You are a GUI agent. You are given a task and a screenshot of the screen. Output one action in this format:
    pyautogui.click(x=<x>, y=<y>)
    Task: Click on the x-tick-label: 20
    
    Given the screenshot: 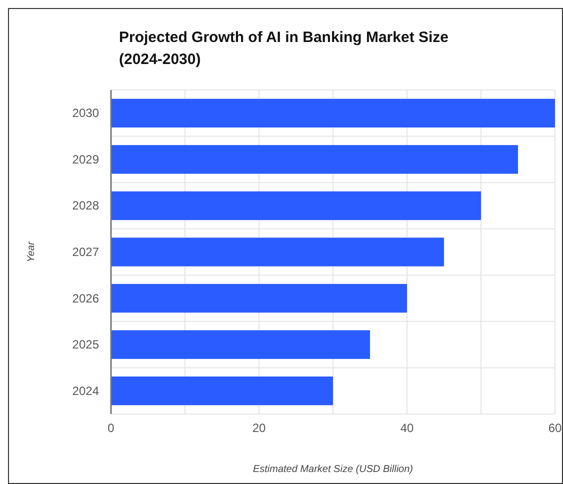 What is the action you would take?
    pyautogui.click(x=259, y=428)
    